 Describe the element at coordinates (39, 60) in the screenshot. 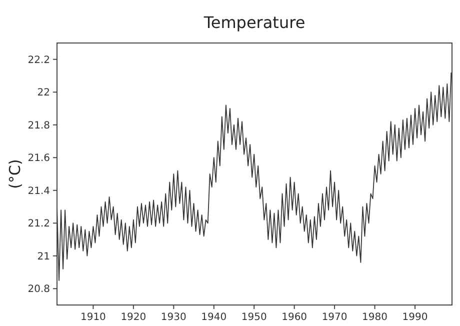

I see `y-tick-label: 22.2` at that location.